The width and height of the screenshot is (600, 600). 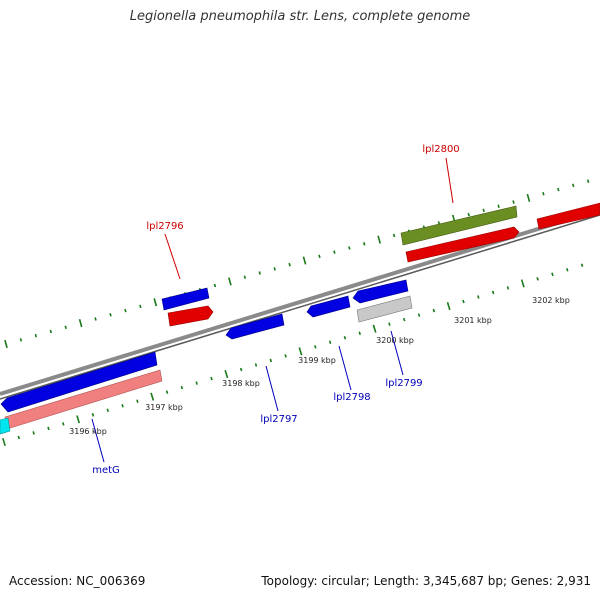 What do you see at coordinates (462, 244) in the screenshot?
I see `gene-lpl2800-red` at bounding box center [462, 244].